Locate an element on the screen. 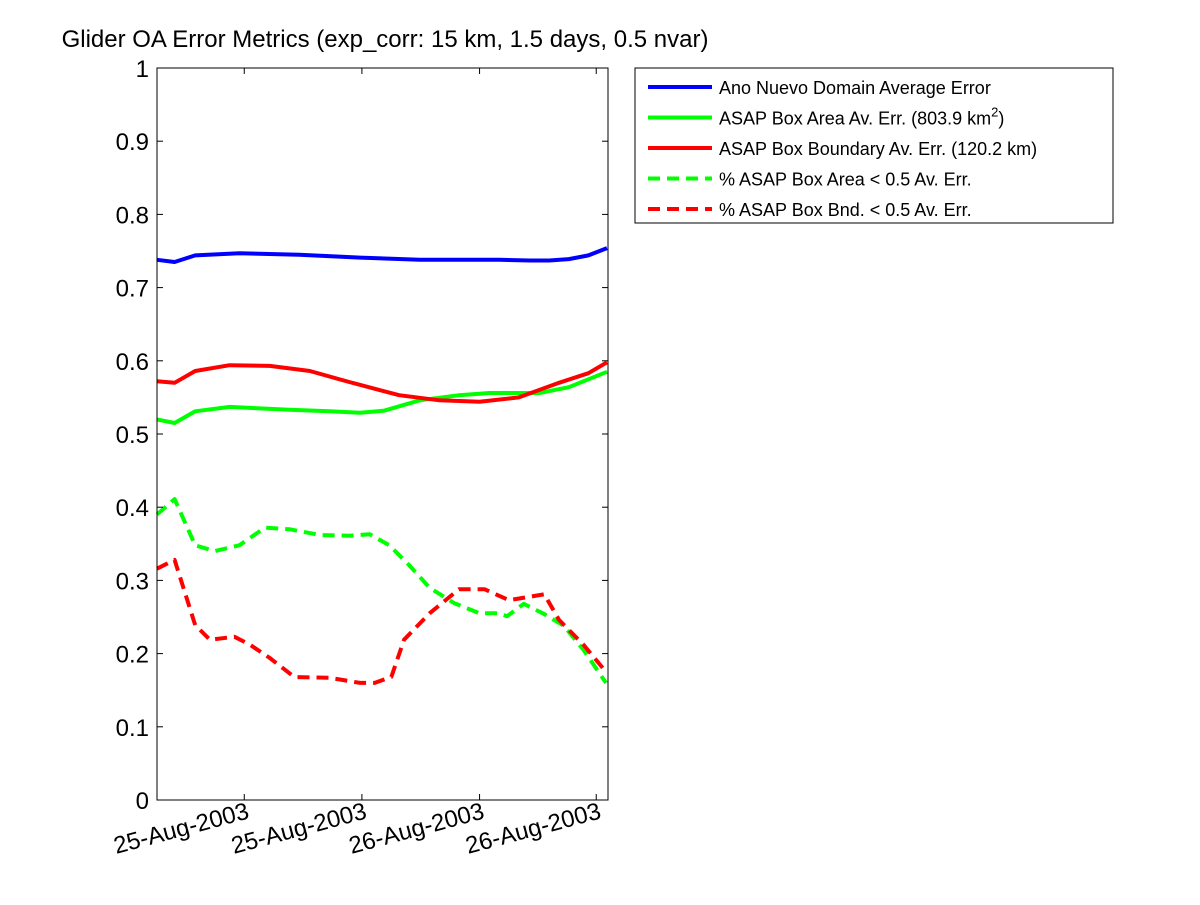  y-tick-label: 0.8 is located at coordinates (132, 215).